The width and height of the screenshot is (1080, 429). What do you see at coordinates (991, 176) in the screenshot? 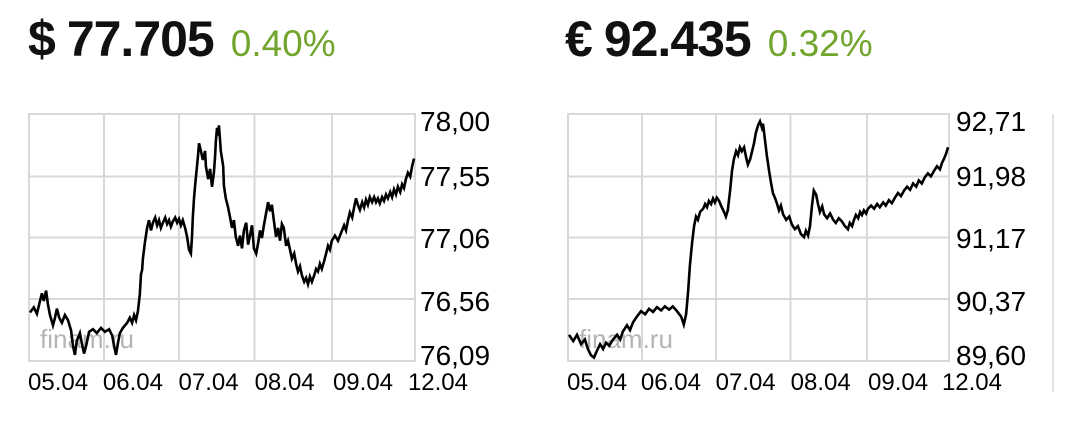
I see `y-axis-label: 91,98` at bounding box center [991, 176].